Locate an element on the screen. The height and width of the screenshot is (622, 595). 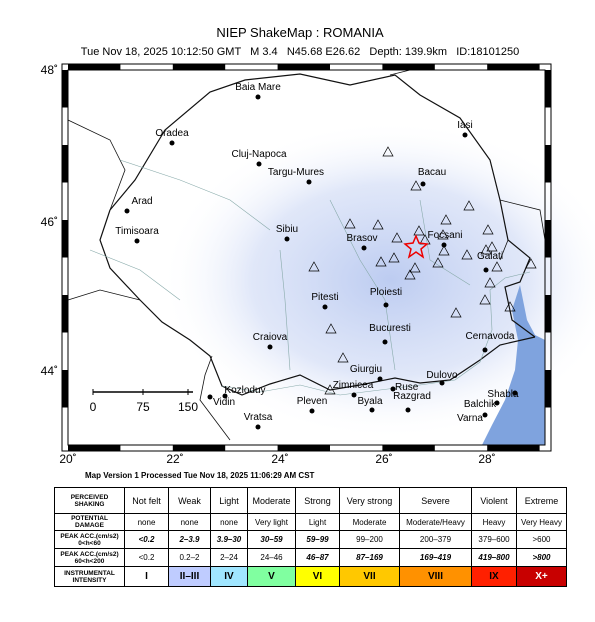
legend-header-line: INSTRUMENTAL is located at coordinates (89, 573).